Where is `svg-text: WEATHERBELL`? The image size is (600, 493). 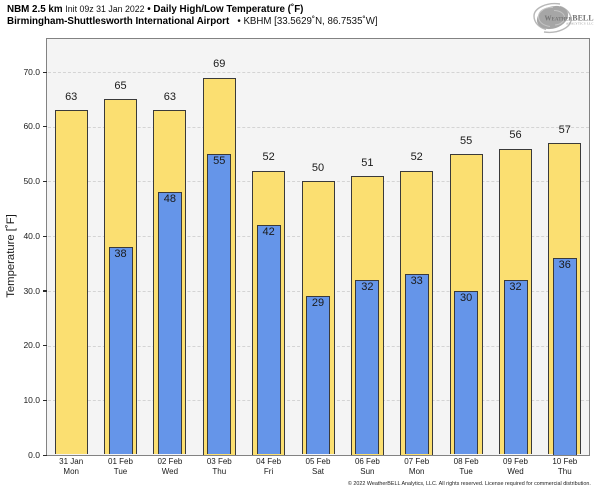 svg-text: WEATHERBELL is located at coordinates (569, 18).